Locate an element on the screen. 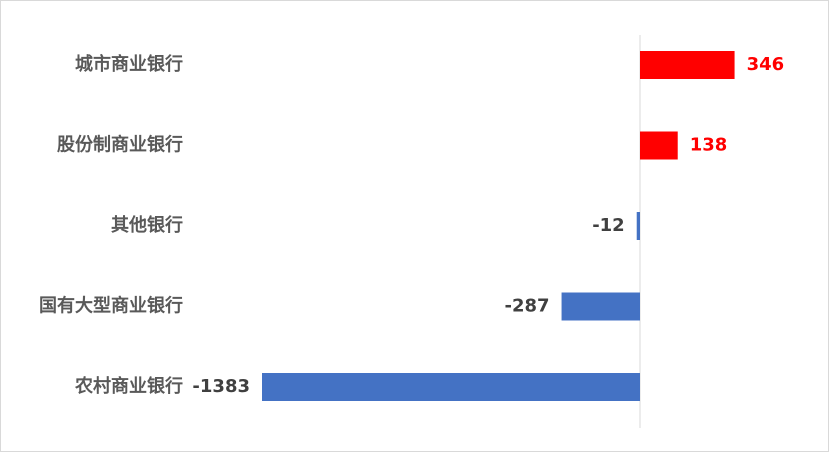  value-label: -287 is located at coordinates (527, 306).